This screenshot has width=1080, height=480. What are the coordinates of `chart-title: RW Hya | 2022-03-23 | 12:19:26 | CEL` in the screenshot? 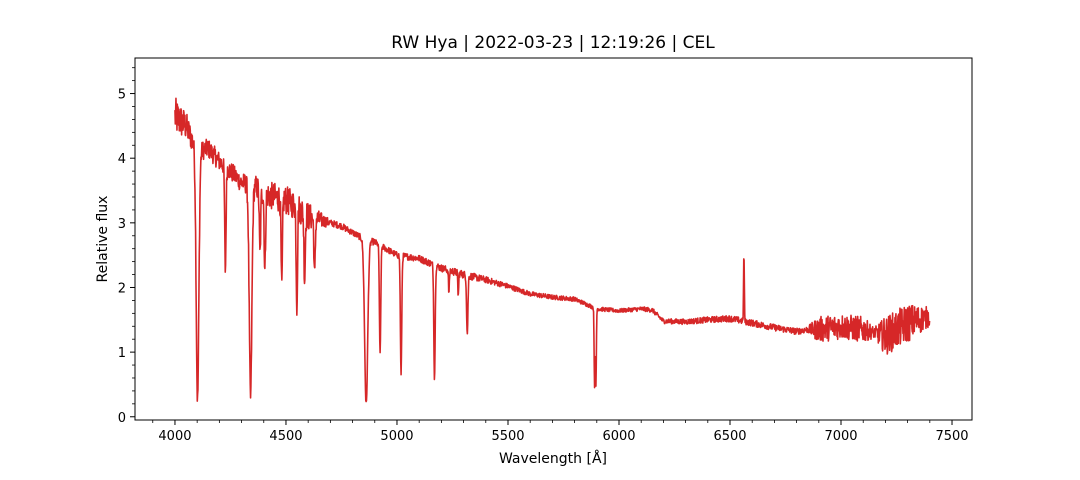 It's located at (553, 43).